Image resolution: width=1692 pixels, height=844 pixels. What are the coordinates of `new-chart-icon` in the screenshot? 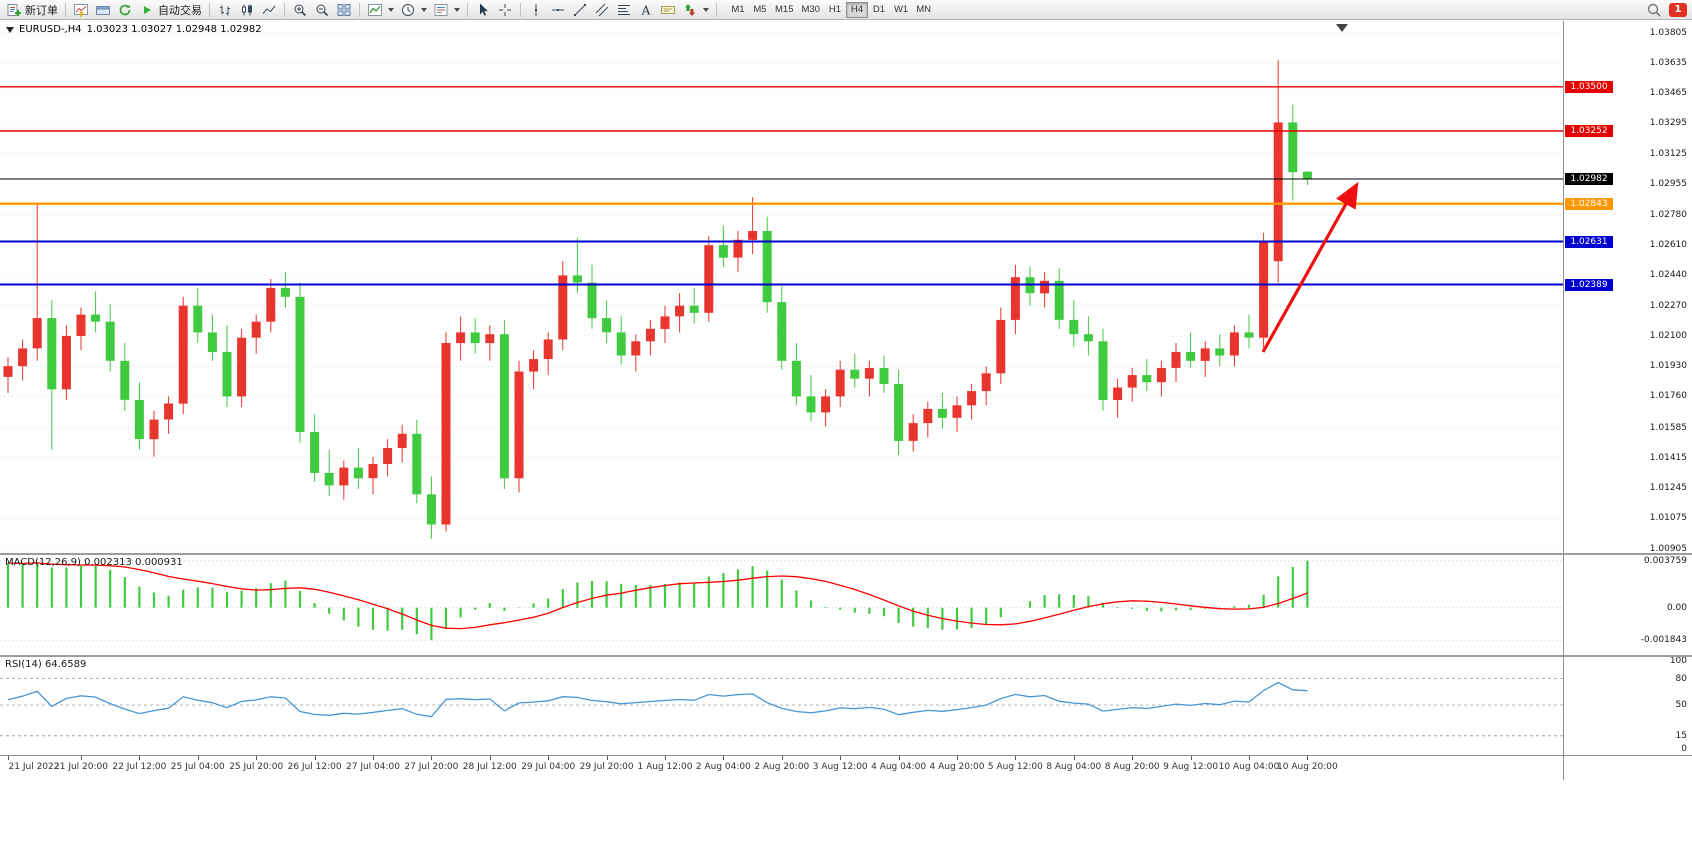 It's located at (81, 10).